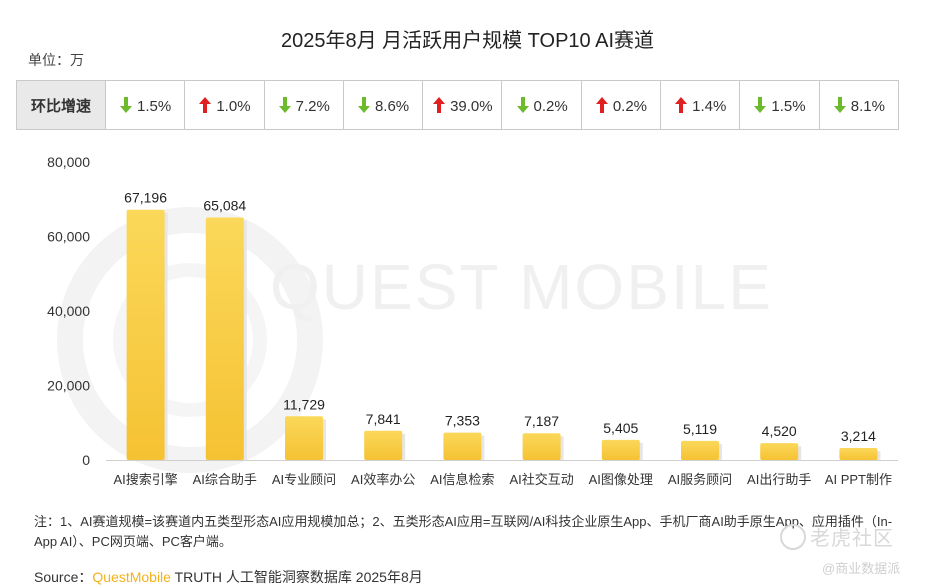 Image resolution: width=935 pixels, height=588 pixels. Describe the element at coordinates (383, 479) in the screenshot. I see `x-tick-label: AI效率办公` at that location.